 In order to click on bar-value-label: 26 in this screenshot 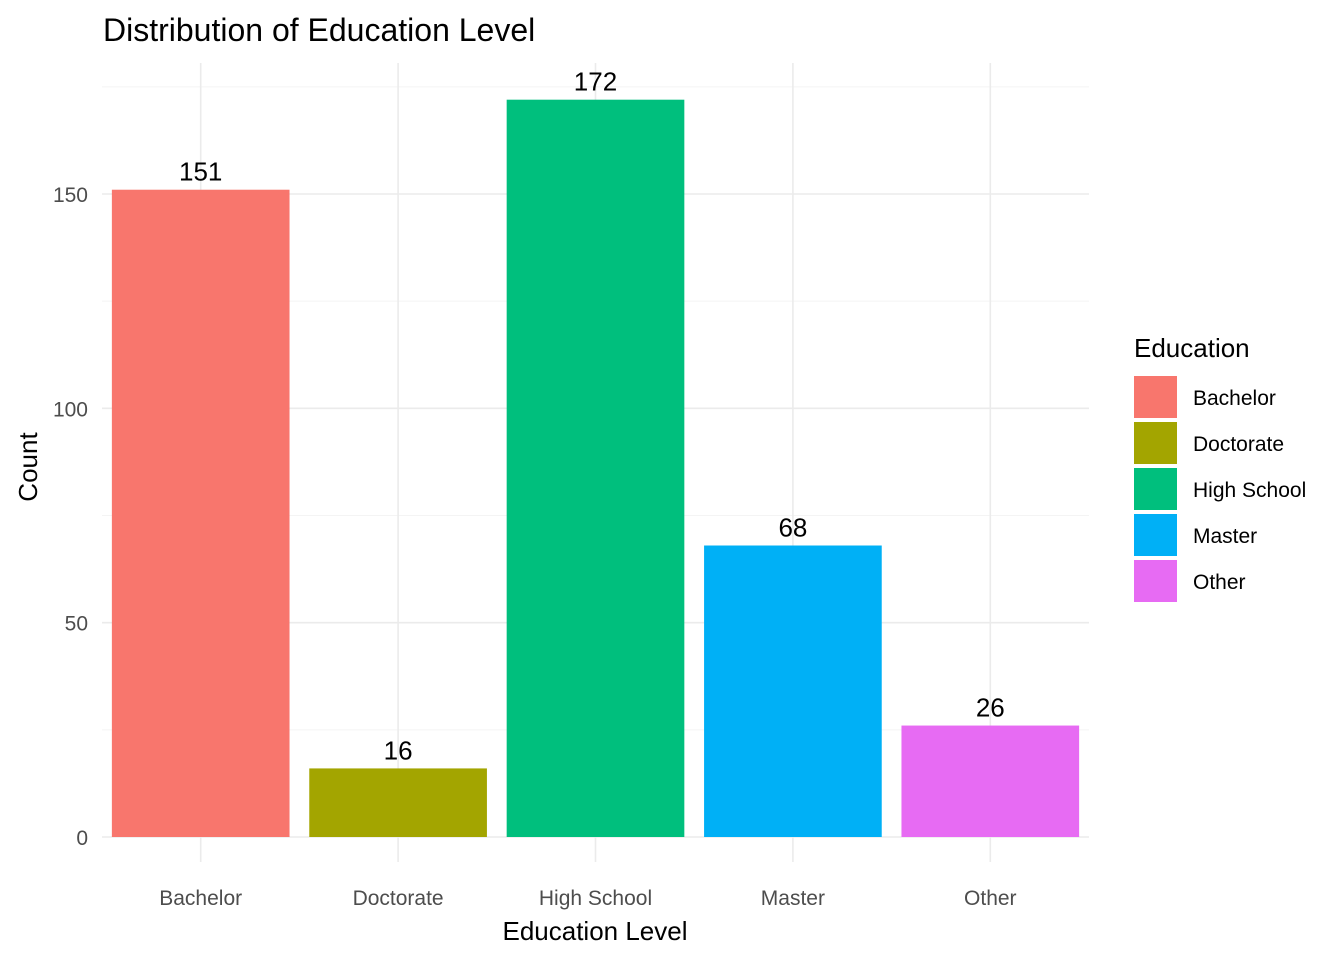, I will do `click(990, 708)`.